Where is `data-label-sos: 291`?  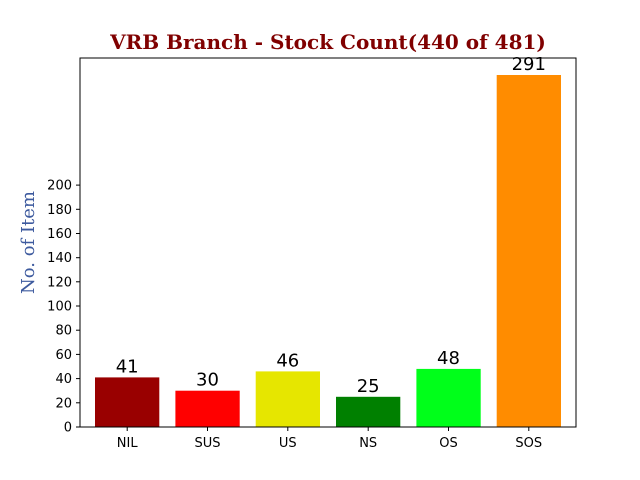
data-label-sos: 291 is located at coordinates (529, 64).